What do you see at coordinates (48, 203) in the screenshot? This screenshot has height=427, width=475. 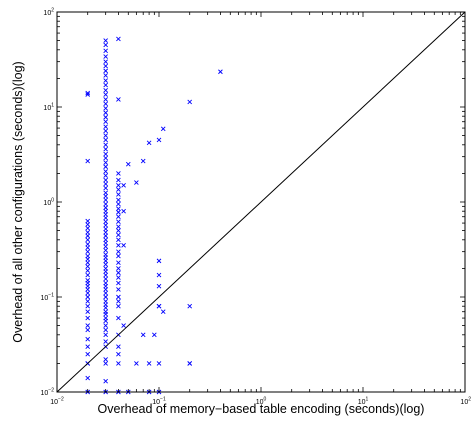 I see `y-tick-label: 10⁰` at bounding box center [48, 203].